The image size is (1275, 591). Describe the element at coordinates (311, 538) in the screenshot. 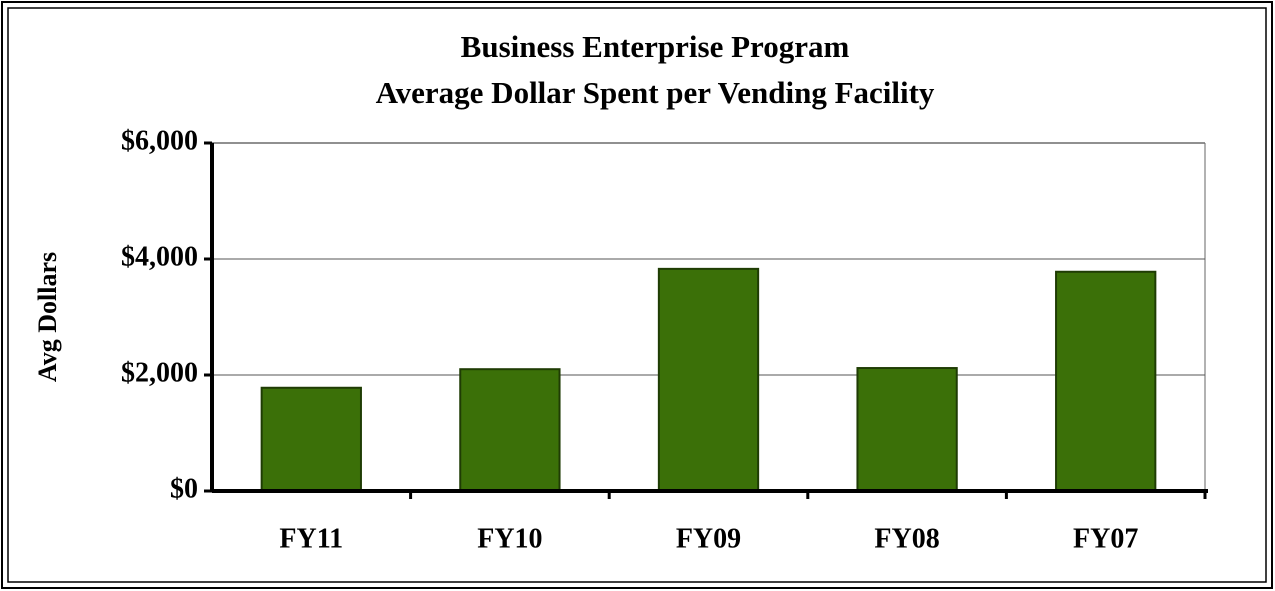

I see `x-tick-label: FY11` at that location.